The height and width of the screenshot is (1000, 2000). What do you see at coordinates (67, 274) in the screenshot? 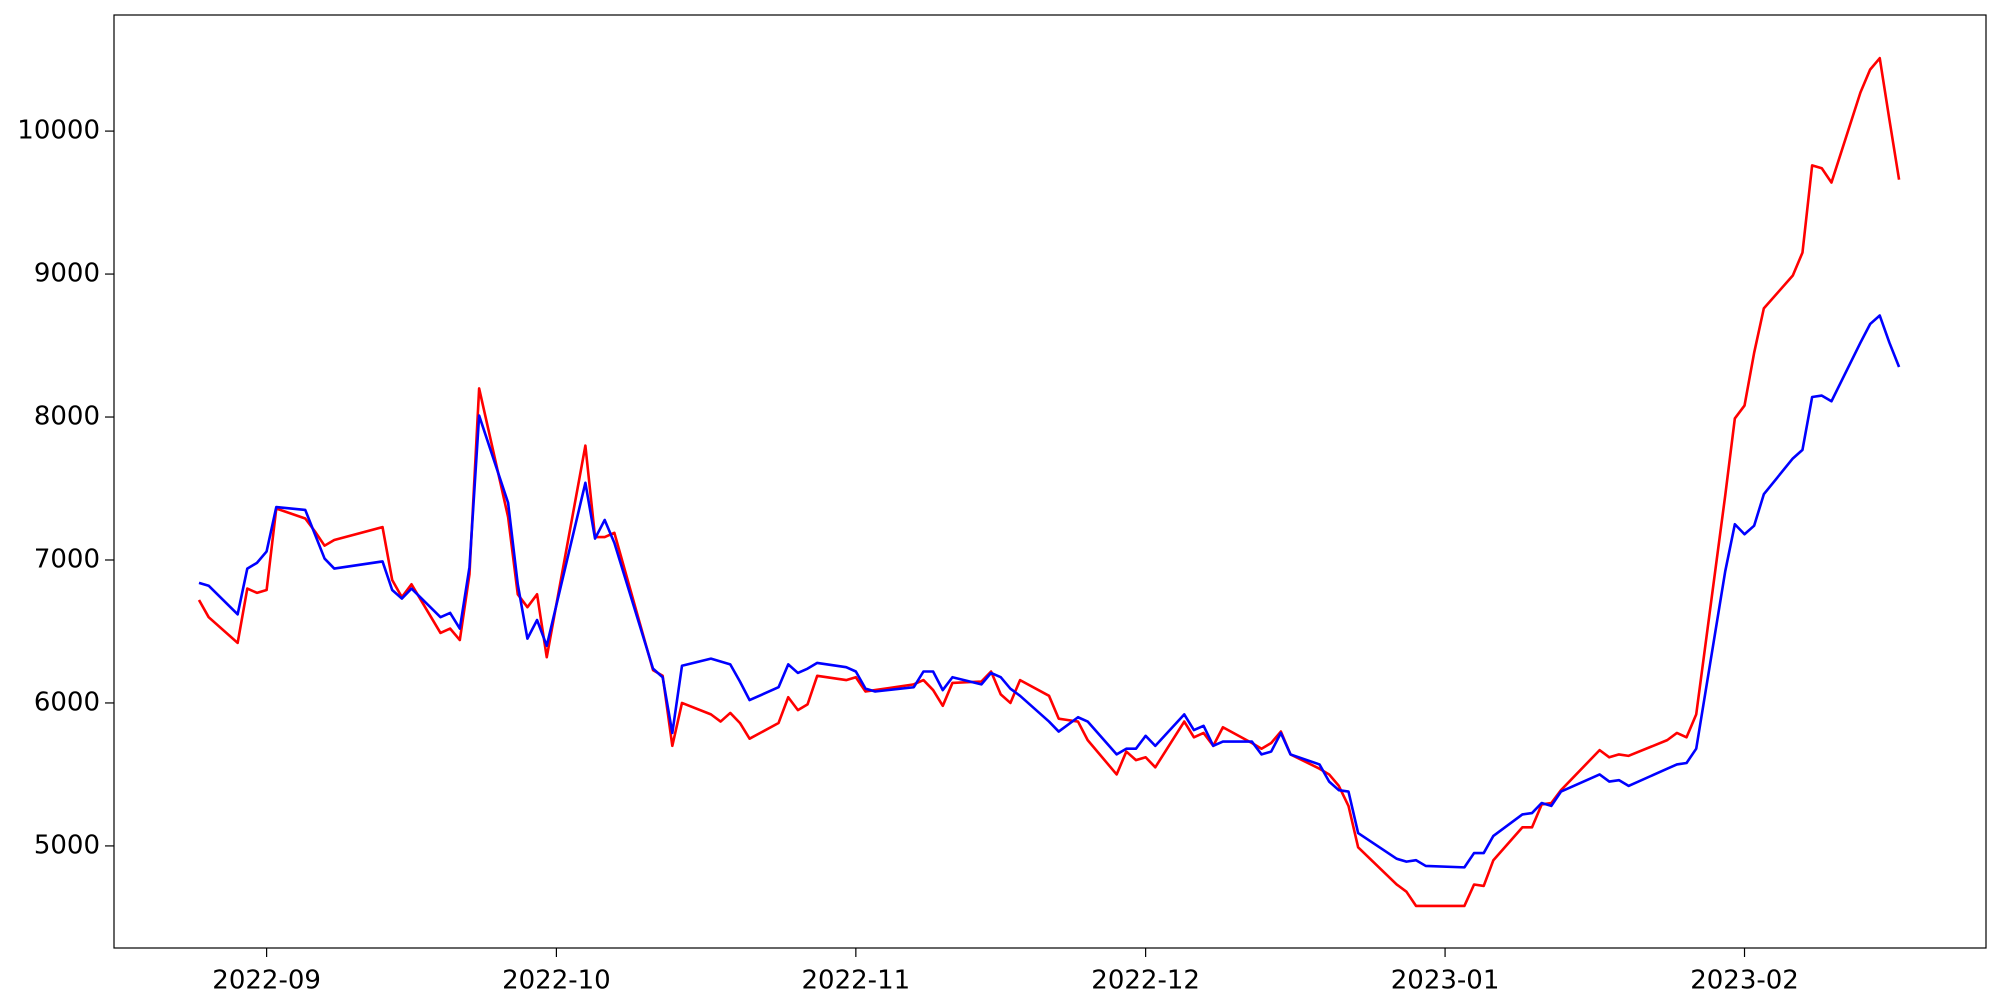
I see `y-tick-label: 9000` at bounding box center [67, 274].